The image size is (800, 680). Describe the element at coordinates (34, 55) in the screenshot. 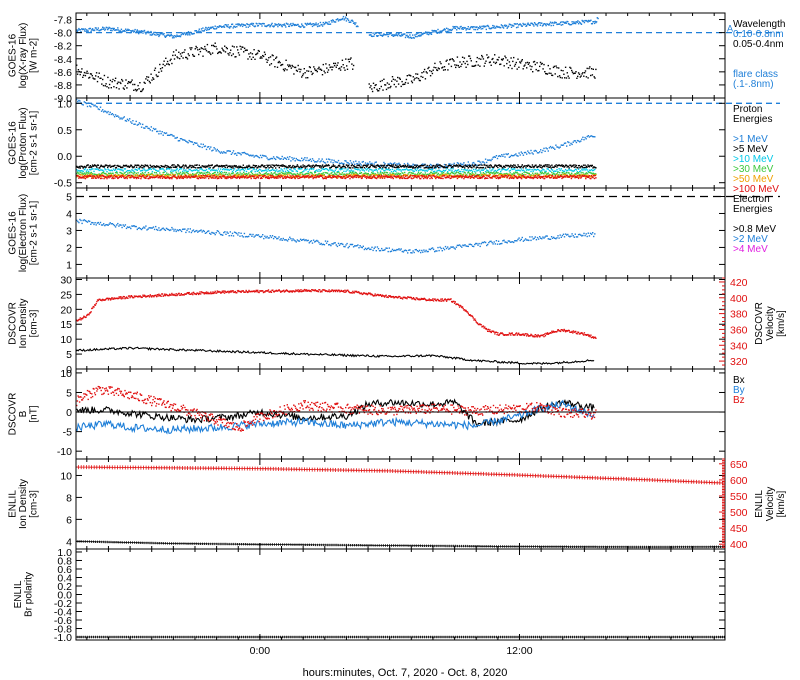

I see `y-axis-label-line: [W m-2]` at that location.